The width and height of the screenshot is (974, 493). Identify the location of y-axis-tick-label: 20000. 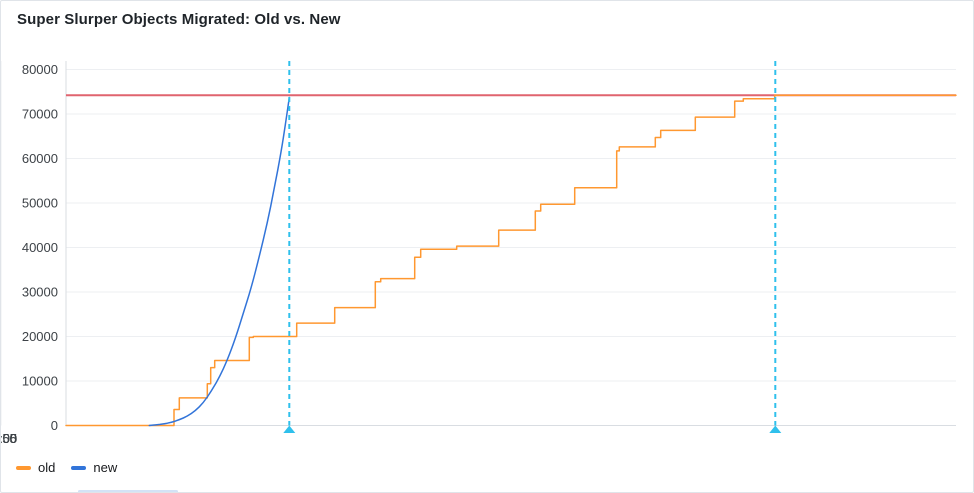
(40, 336).